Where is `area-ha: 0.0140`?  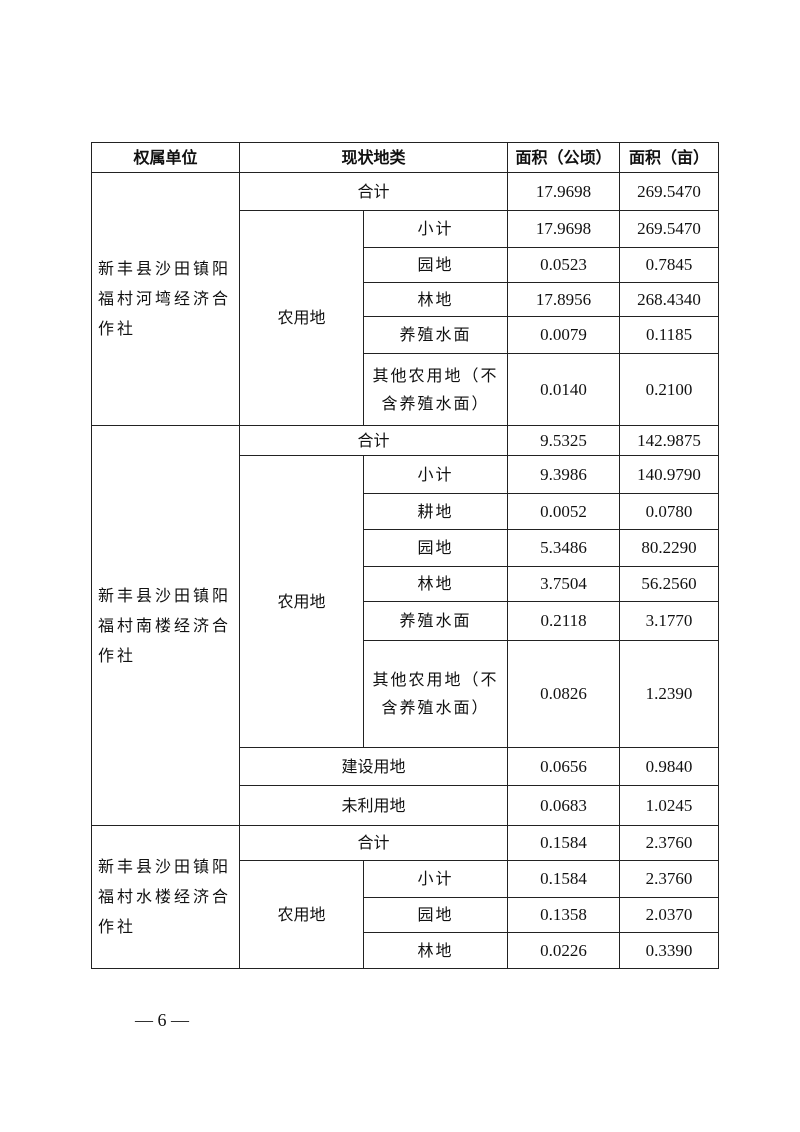 area-ha: 0.0140 is located at coordinates (564, 389).